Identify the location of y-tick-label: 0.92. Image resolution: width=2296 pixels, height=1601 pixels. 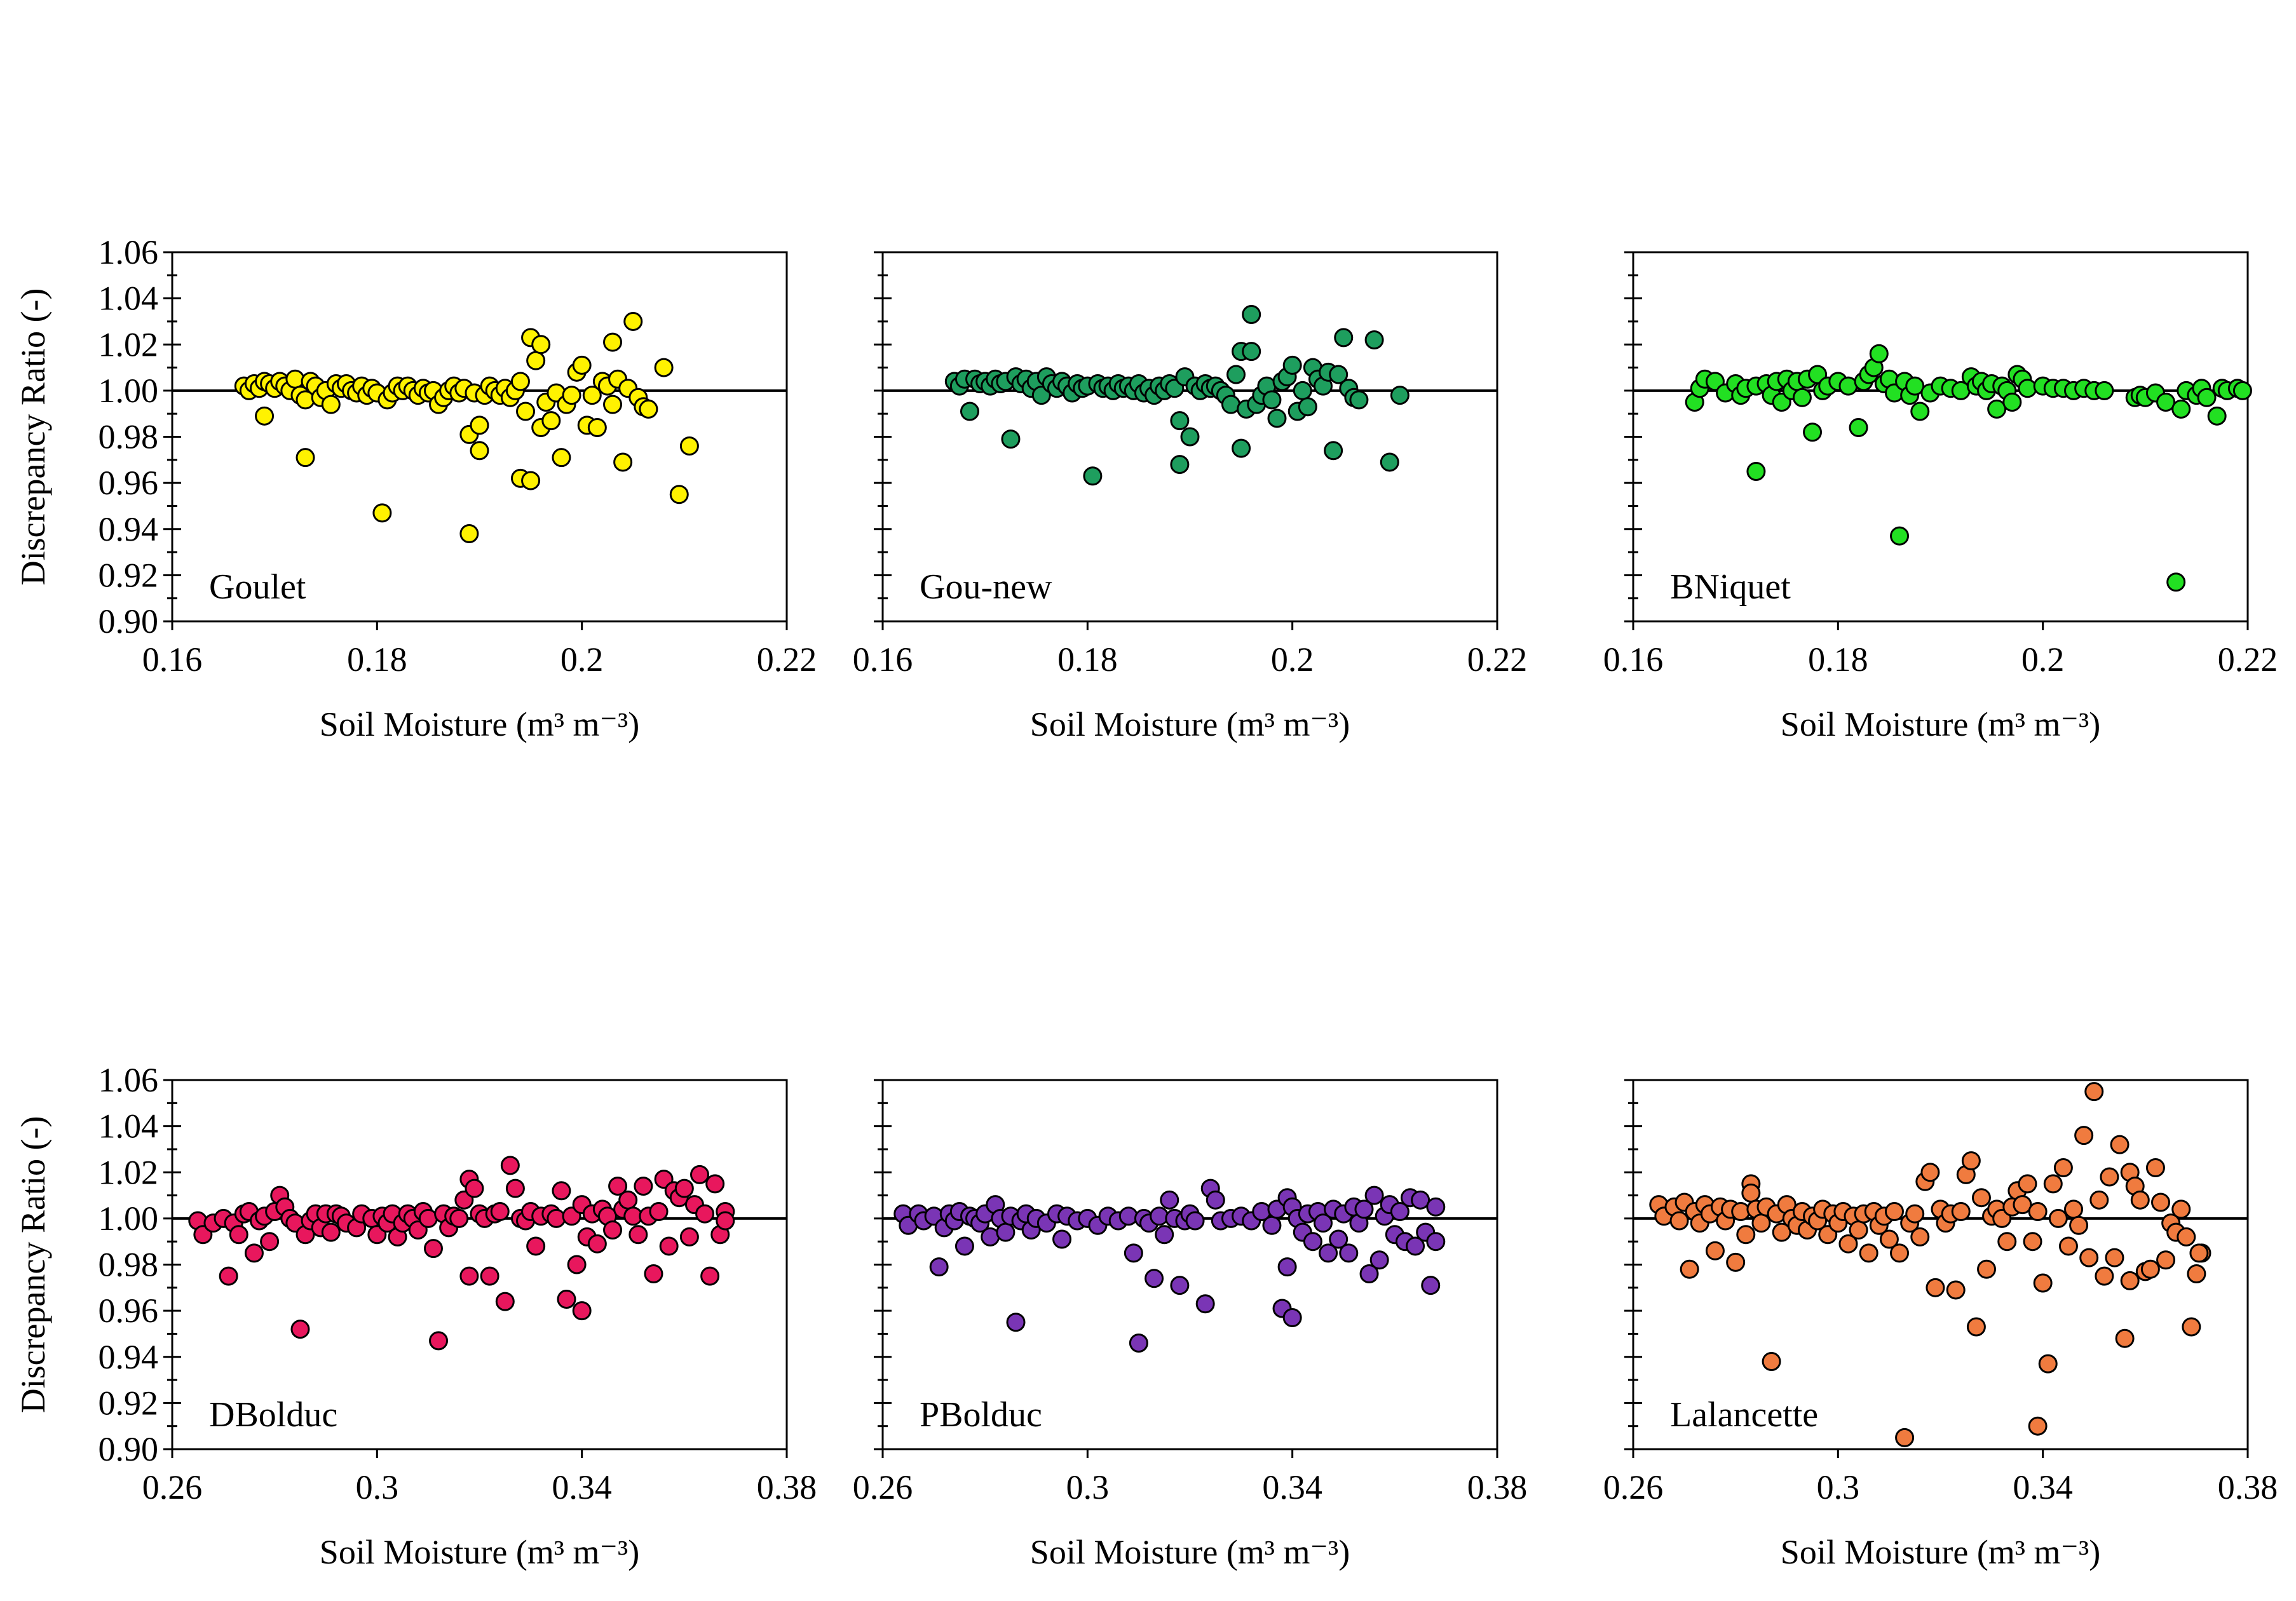
(128, 1403).